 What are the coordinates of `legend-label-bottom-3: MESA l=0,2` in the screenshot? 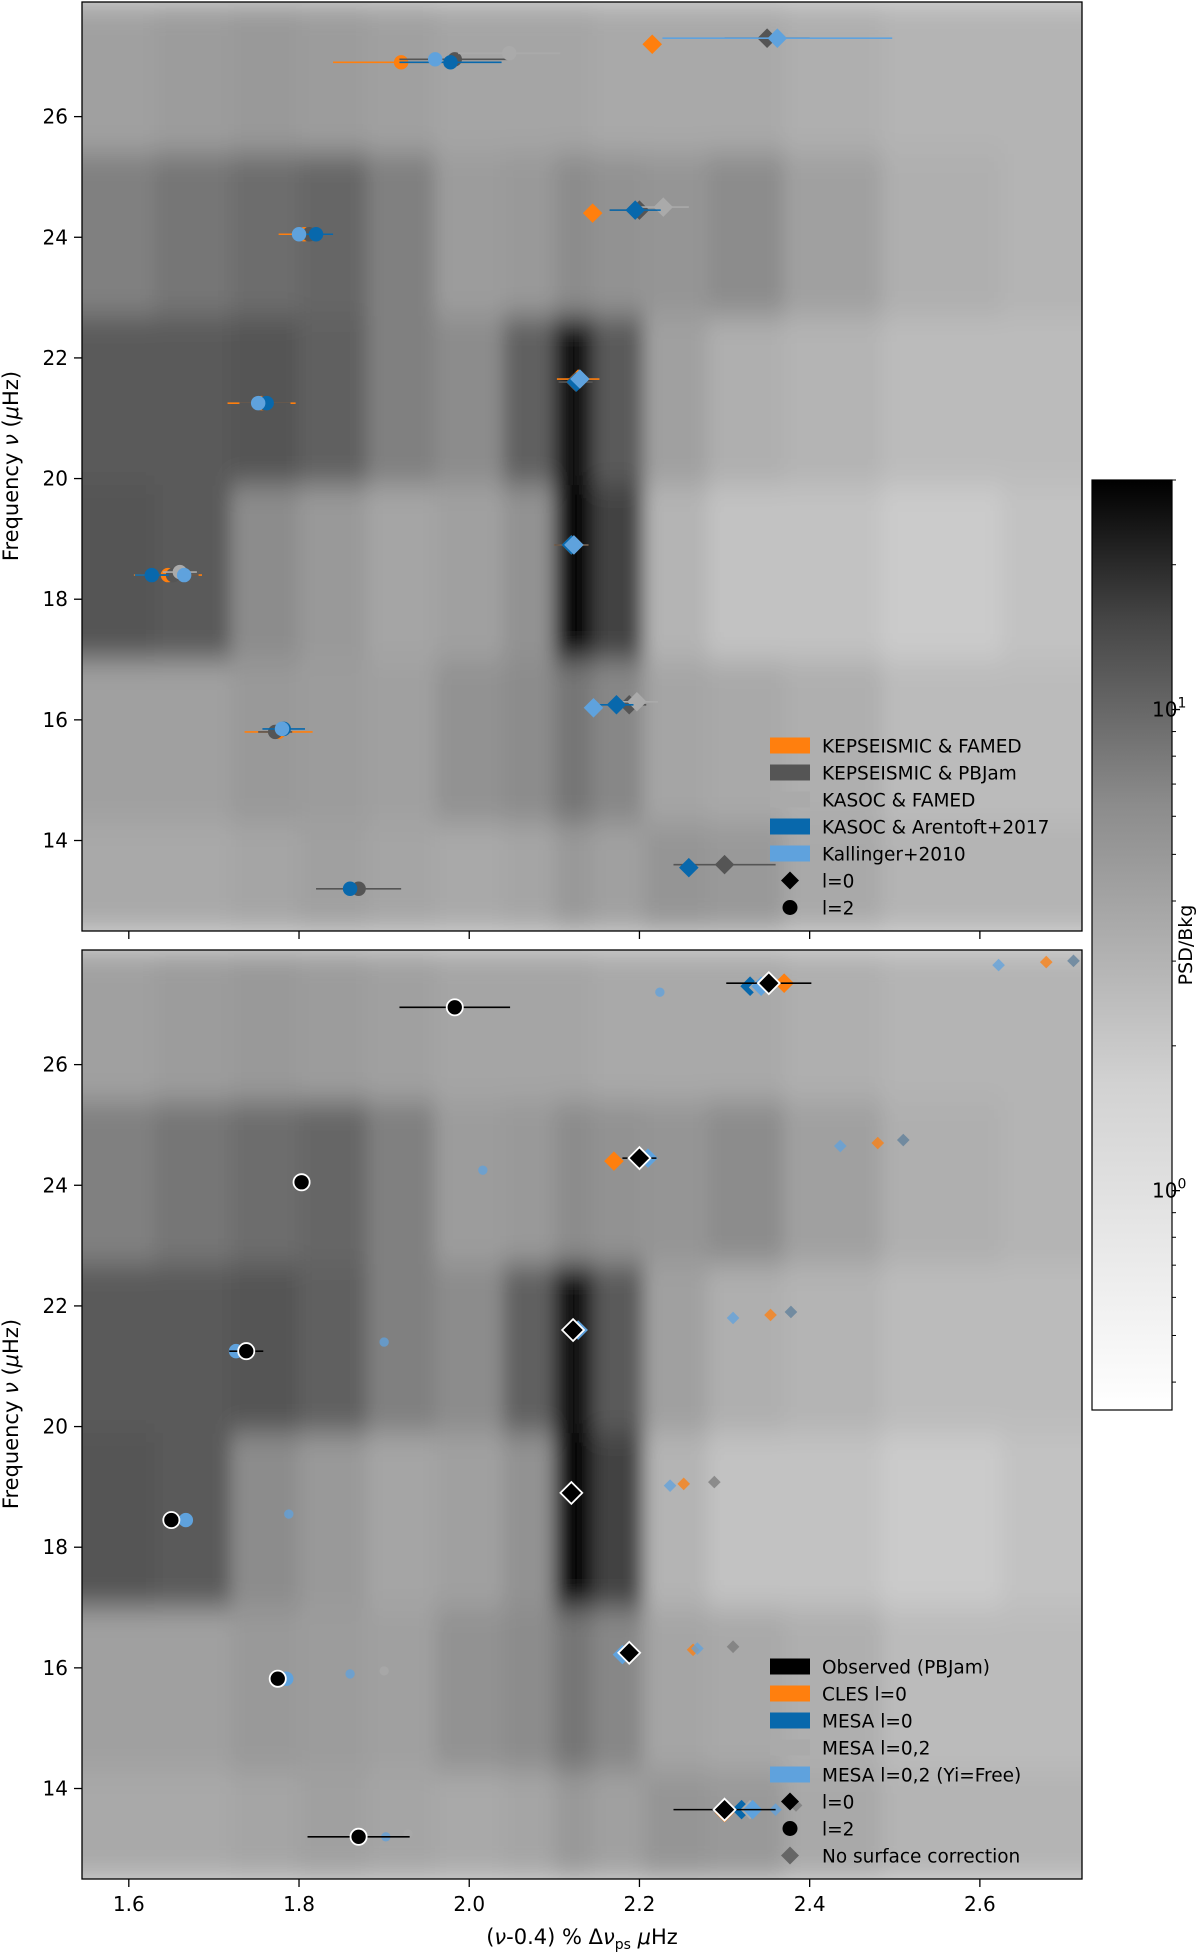 It's located at (876, 1749).